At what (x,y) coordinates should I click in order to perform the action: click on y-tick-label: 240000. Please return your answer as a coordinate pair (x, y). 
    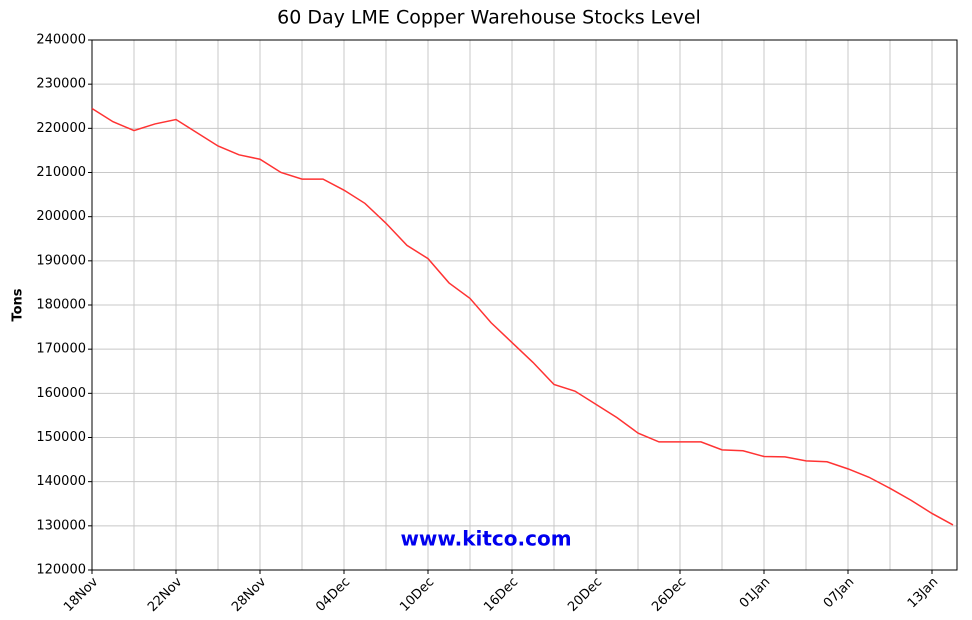
    Looking at the image, I should click on (61, 40).